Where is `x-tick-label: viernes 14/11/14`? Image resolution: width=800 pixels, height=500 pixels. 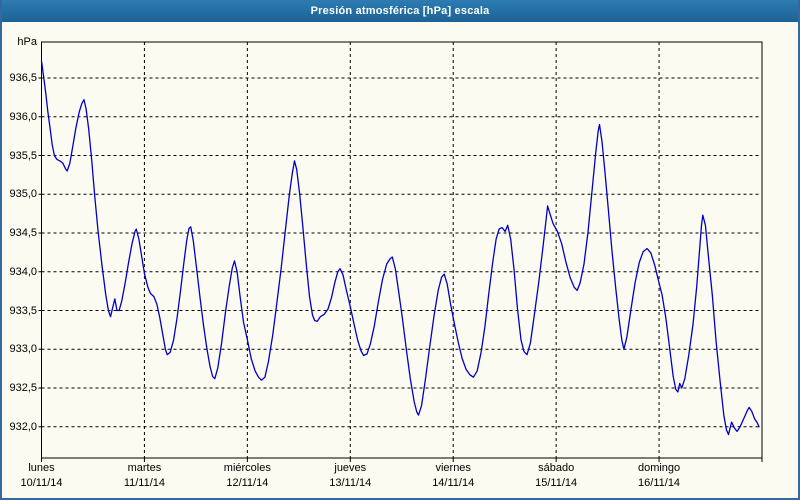 x-tick-label: viernes 14/11/14 is located at coordinates (453, 476).